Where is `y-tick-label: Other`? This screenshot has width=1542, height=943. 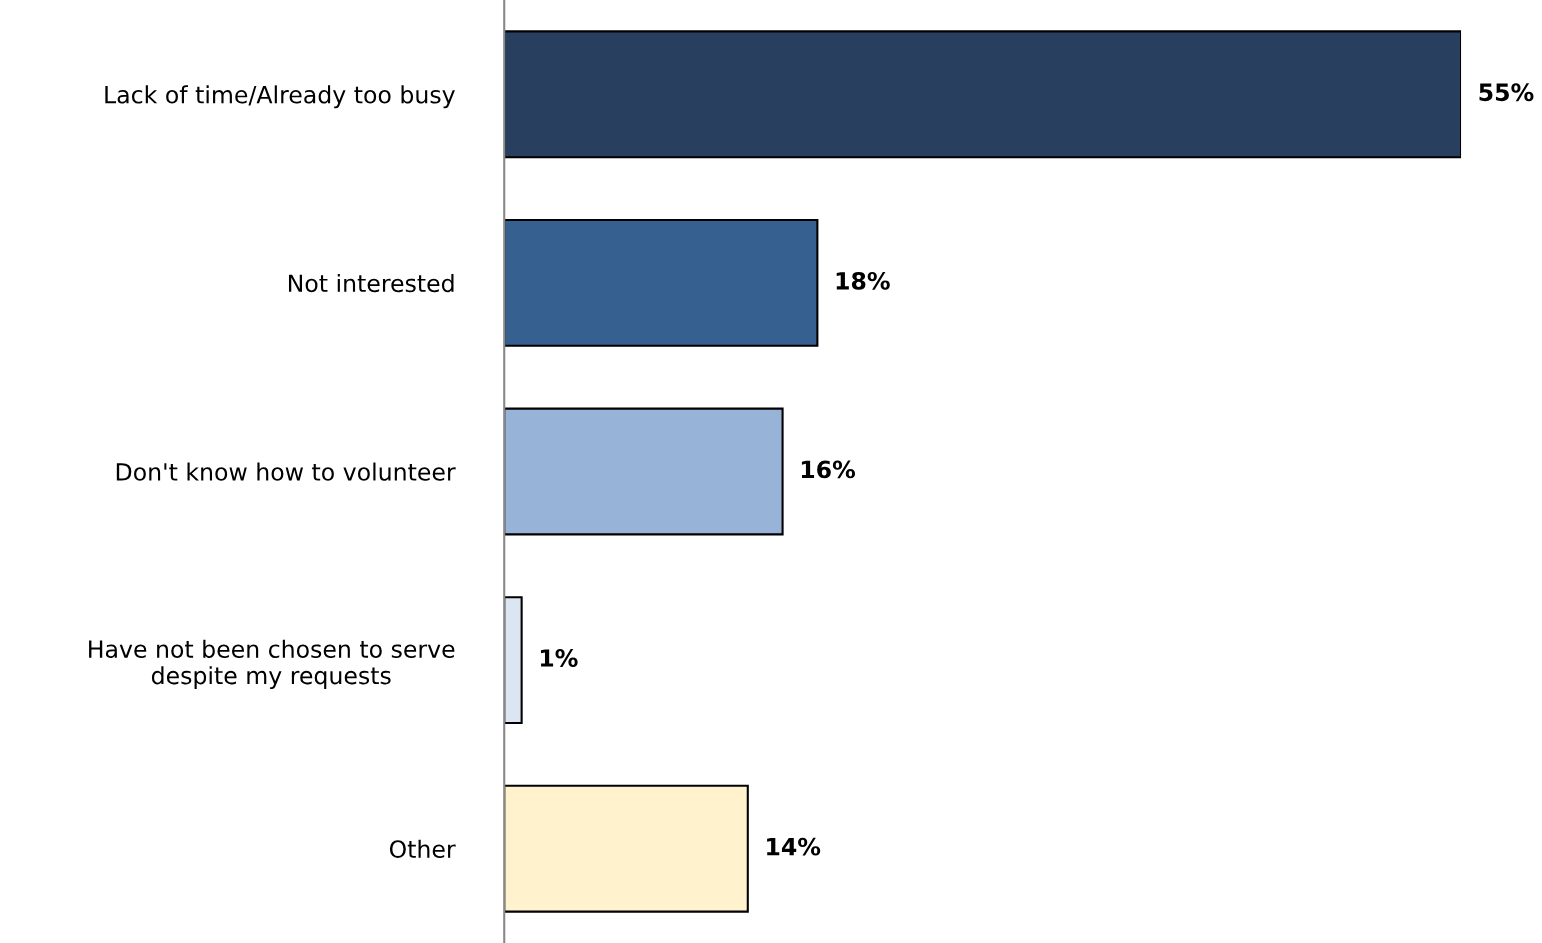
y-tick-label: Other is located at coordinates (422, 849).